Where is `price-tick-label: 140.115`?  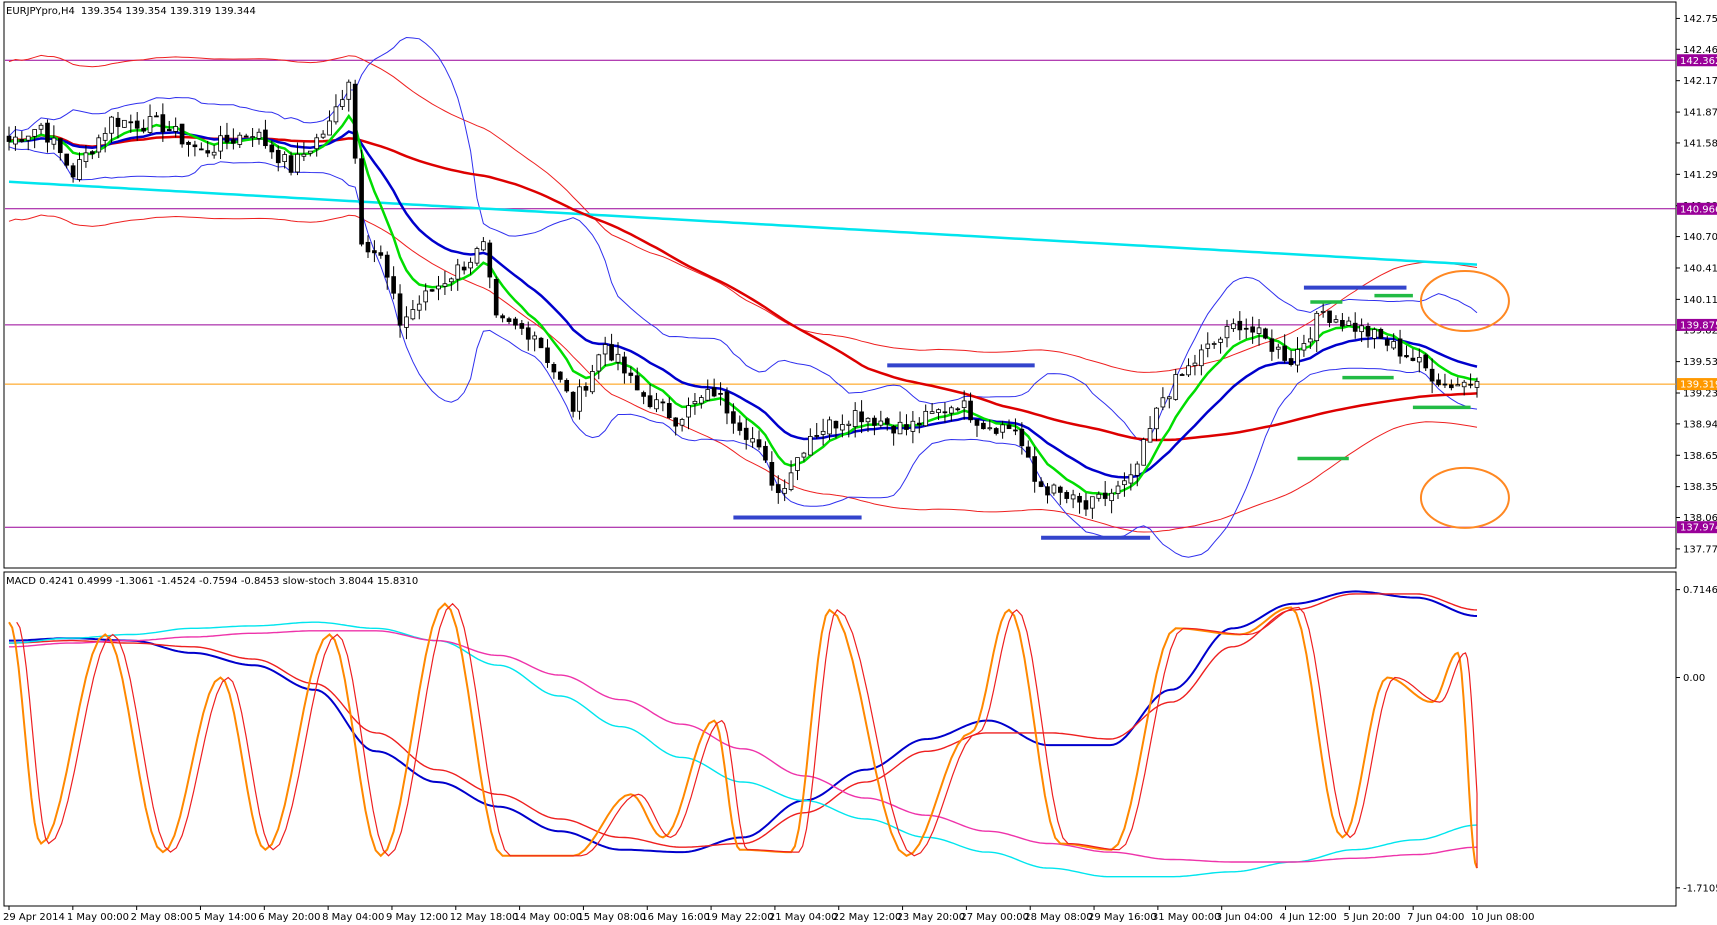 price-tick-label: 140.115 is located at coordinates (1700, 300).